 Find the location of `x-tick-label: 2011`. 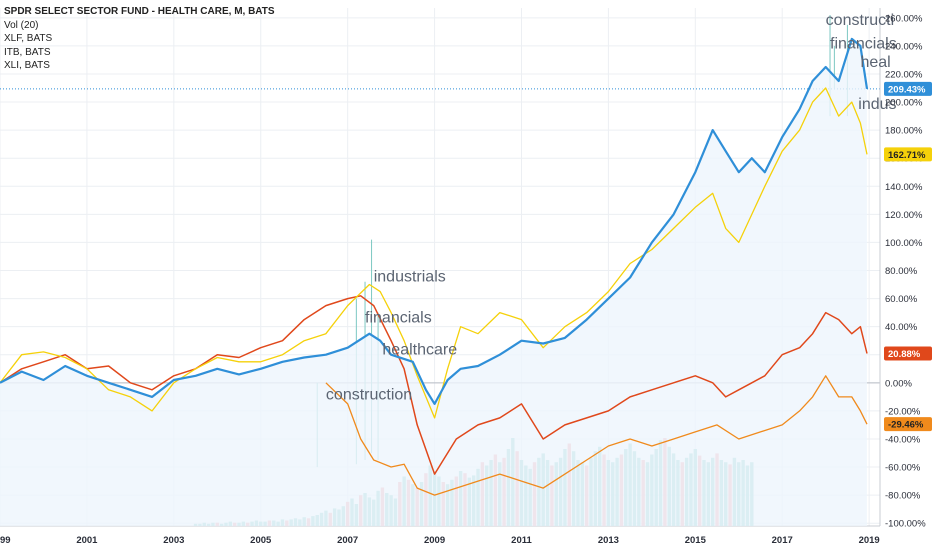

x-tick-label: 2011 is located at coordinates (521, 540).